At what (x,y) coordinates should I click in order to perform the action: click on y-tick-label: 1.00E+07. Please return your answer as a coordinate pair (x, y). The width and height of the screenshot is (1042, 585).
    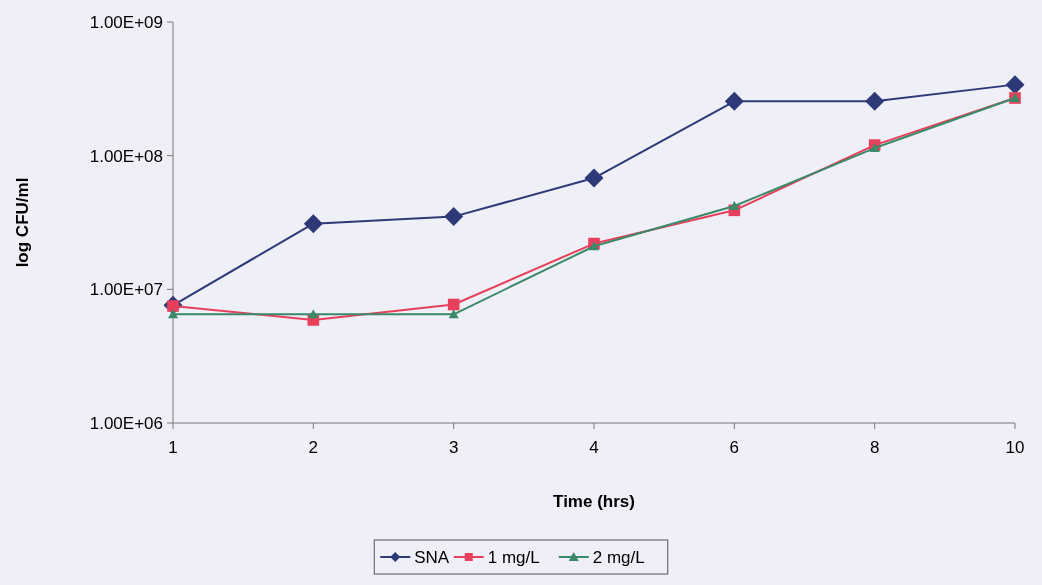
    Looking at the image, I should click on (126, 290).